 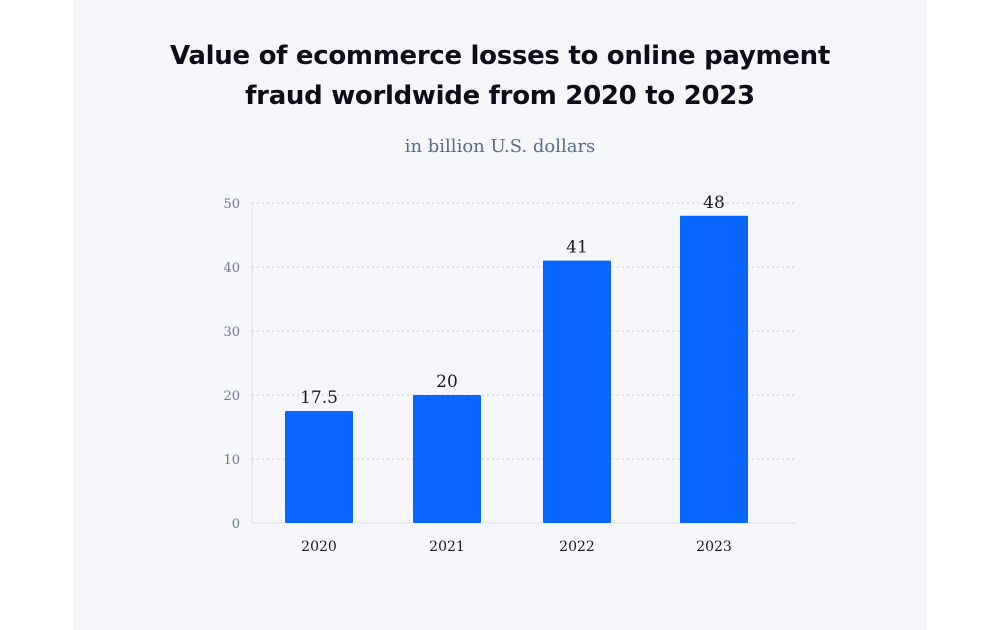 I want to click on data-label: 48, so click(x=714, y=203).